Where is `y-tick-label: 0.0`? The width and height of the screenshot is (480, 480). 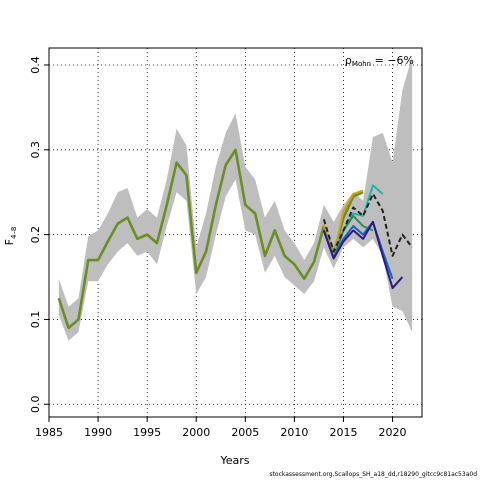
y-tick-label: 0.0 is located at coordinates (35, 405).